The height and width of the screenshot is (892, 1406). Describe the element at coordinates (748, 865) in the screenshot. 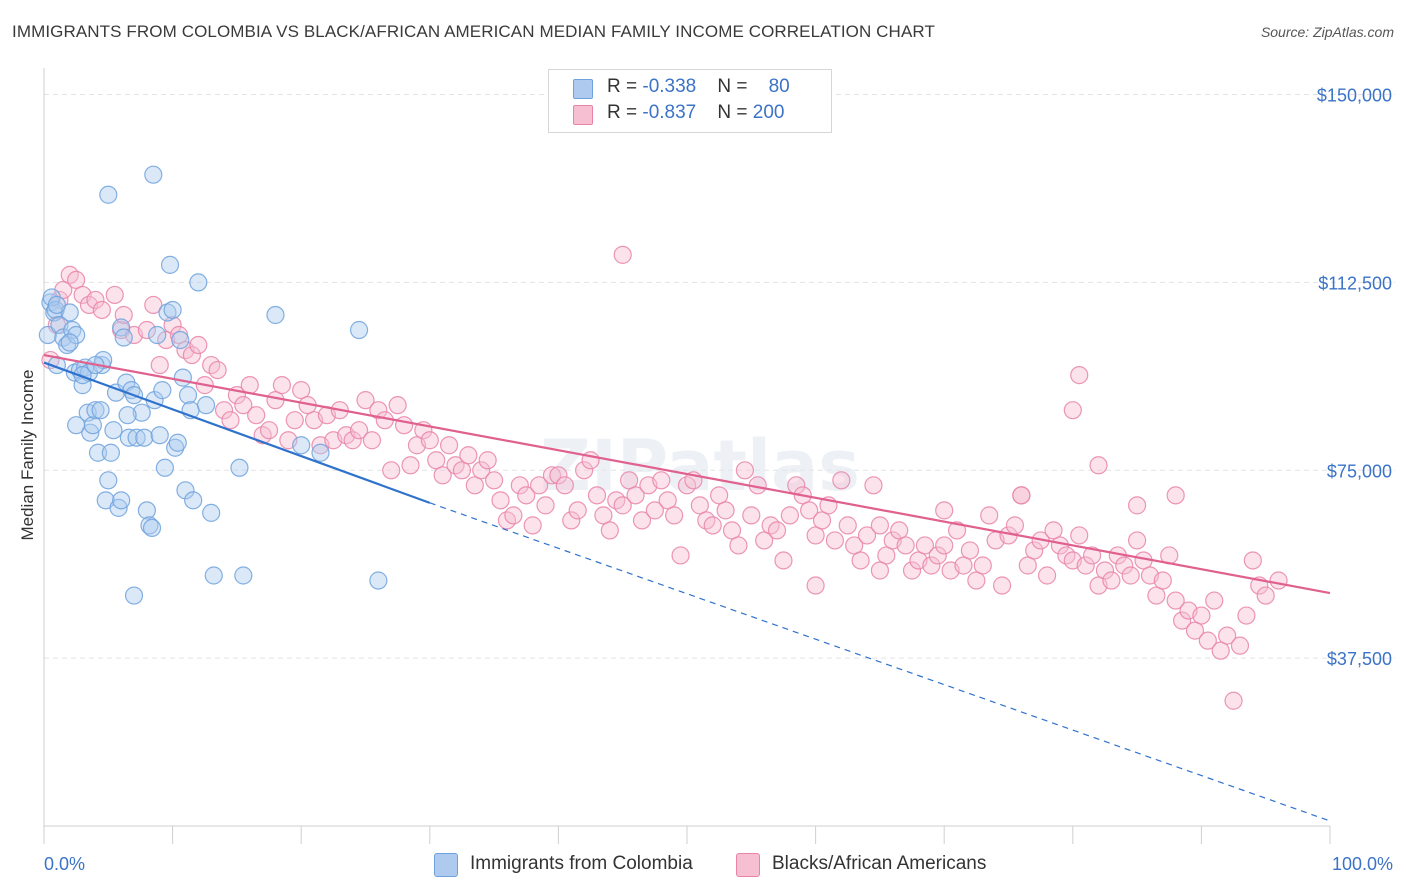

I see `bottom-legend-swatch-pink` at that location.